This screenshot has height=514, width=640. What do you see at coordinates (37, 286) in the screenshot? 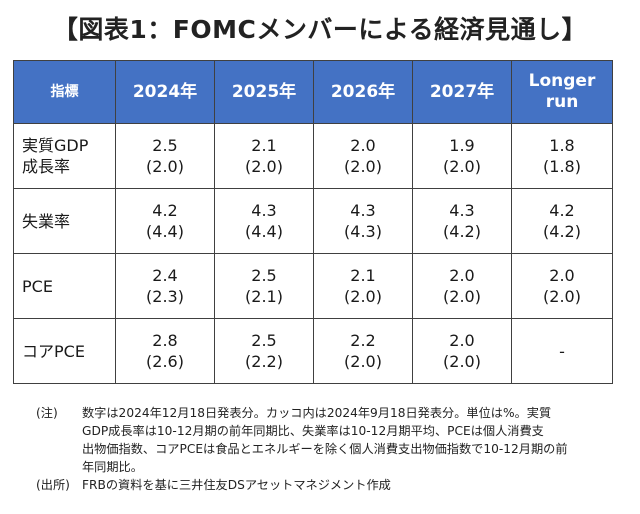
I see `row-label-line: PCE` at bounding box center [37, 286].